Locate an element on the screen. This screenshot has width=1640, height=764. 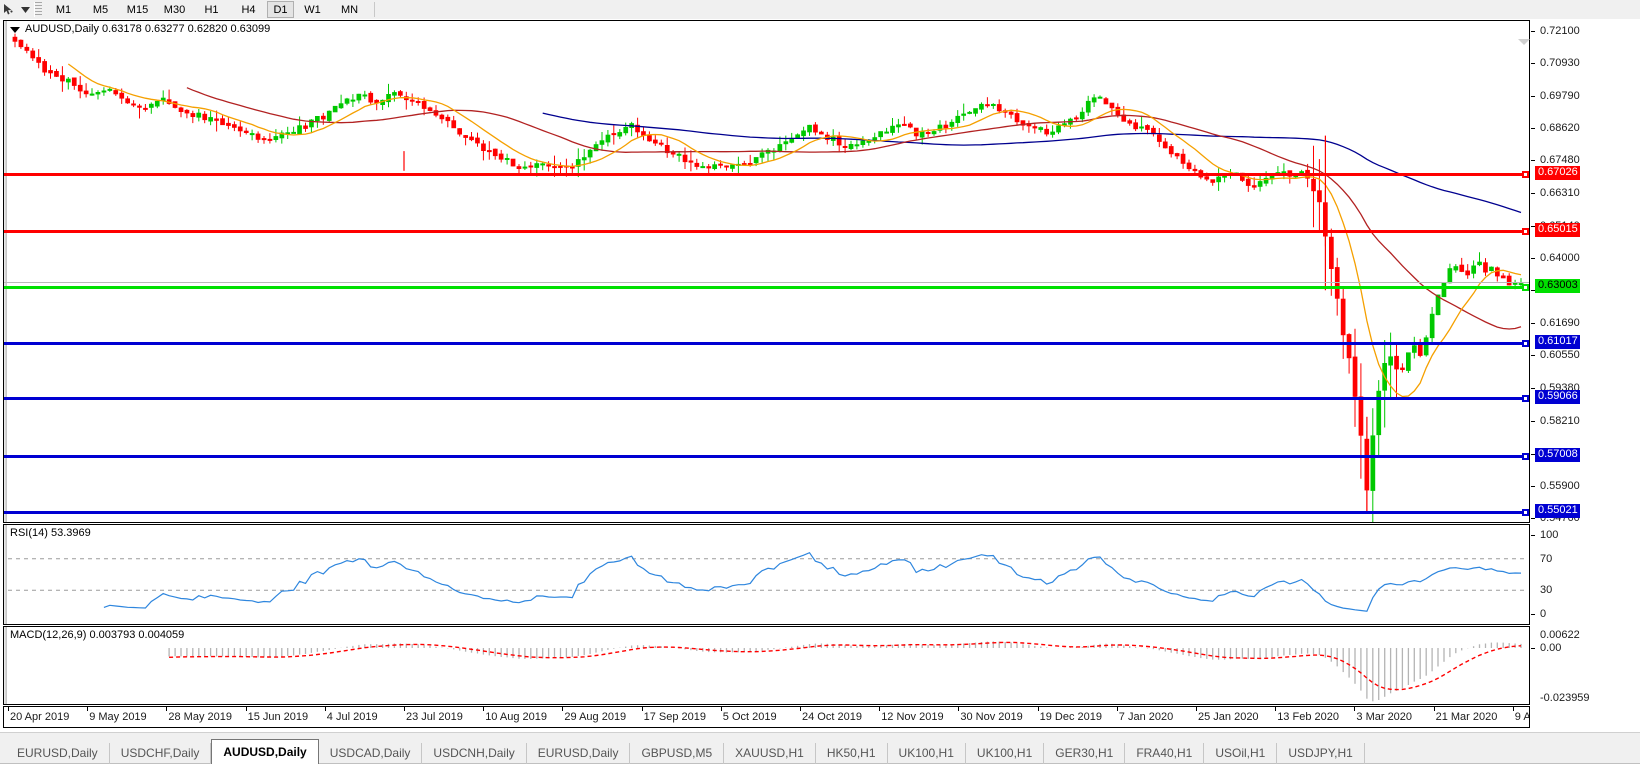
price-tick-label: 0.68620 is located at coordinates (1560, 128).